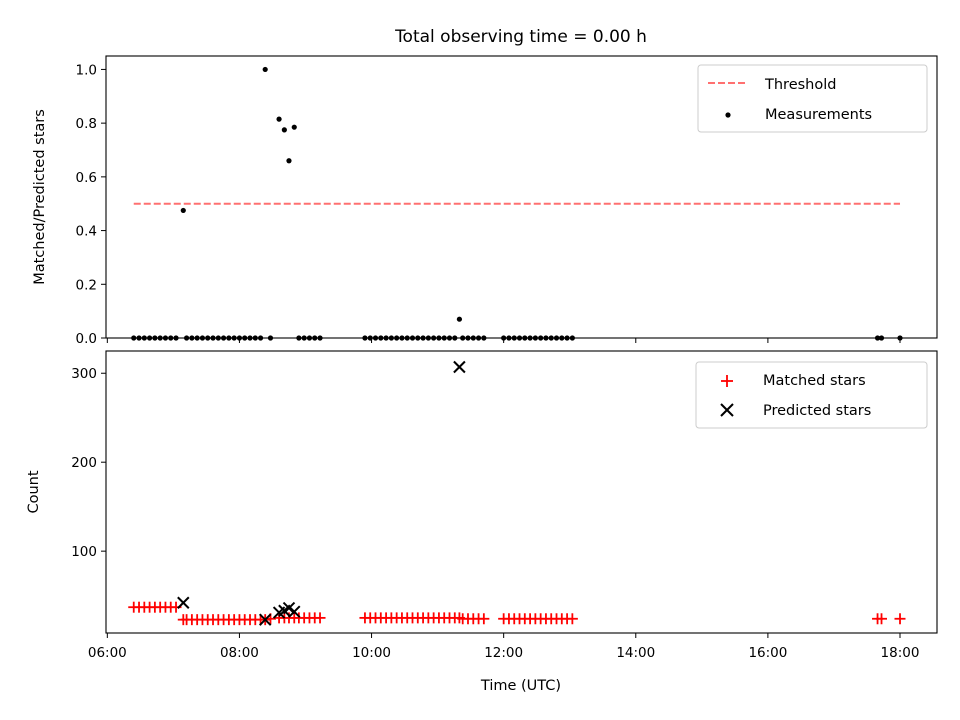 The image size is (960, 720). I want to click on bottom-legend-box, so click(811, 395).